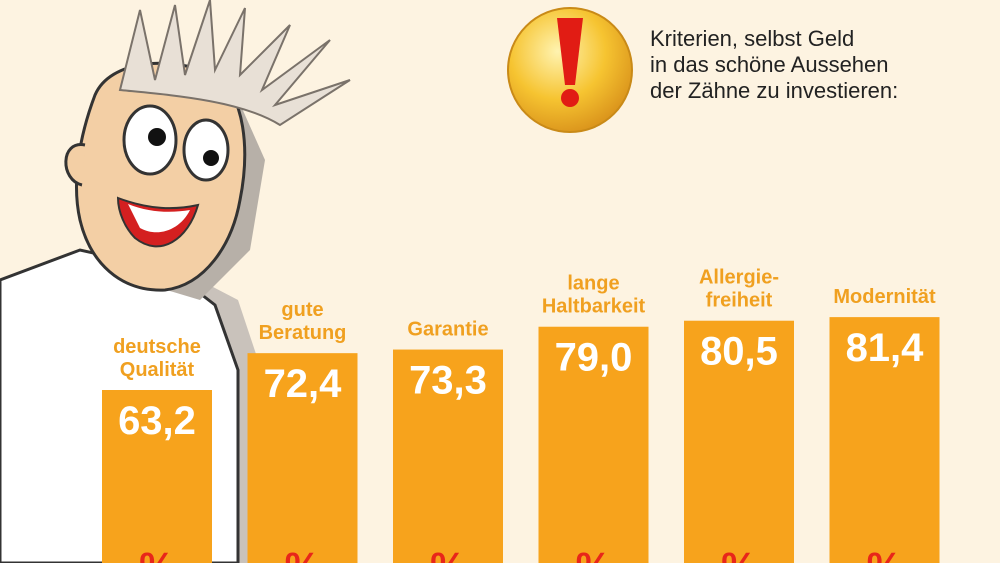 Image resolution: width=1000 pixels, height=563 pixels. I want to click on category-label: lange, so click(593, 284).